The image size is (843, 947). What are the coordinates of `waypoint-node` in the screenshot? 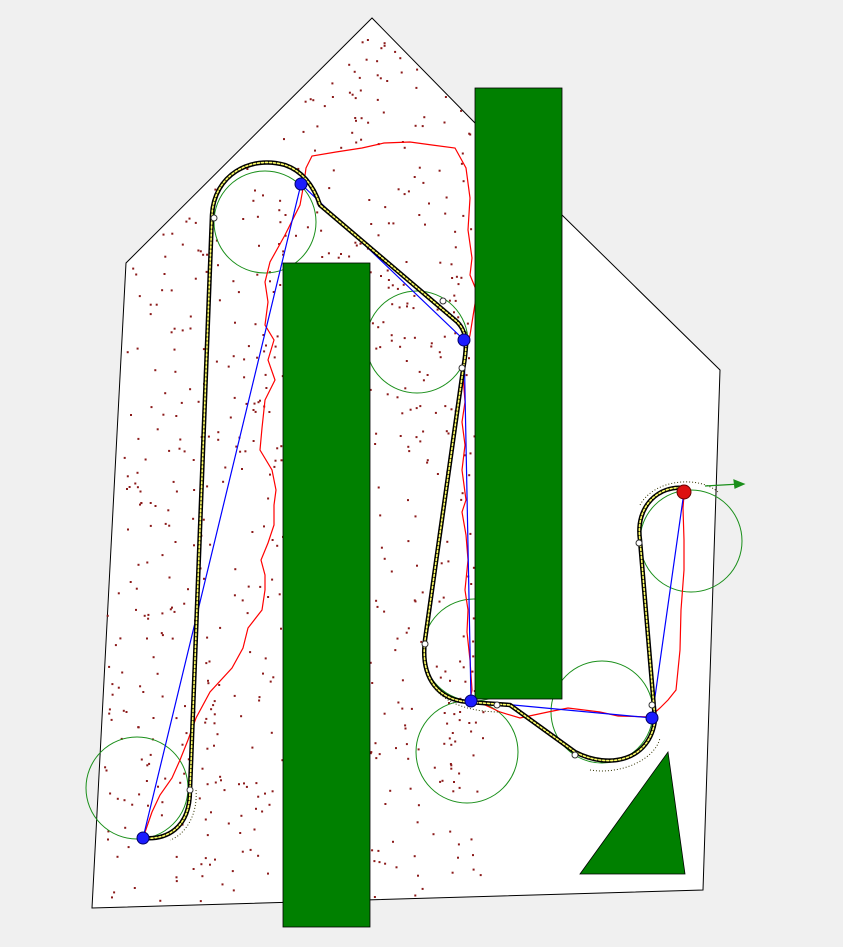 It's located at (464, 340).